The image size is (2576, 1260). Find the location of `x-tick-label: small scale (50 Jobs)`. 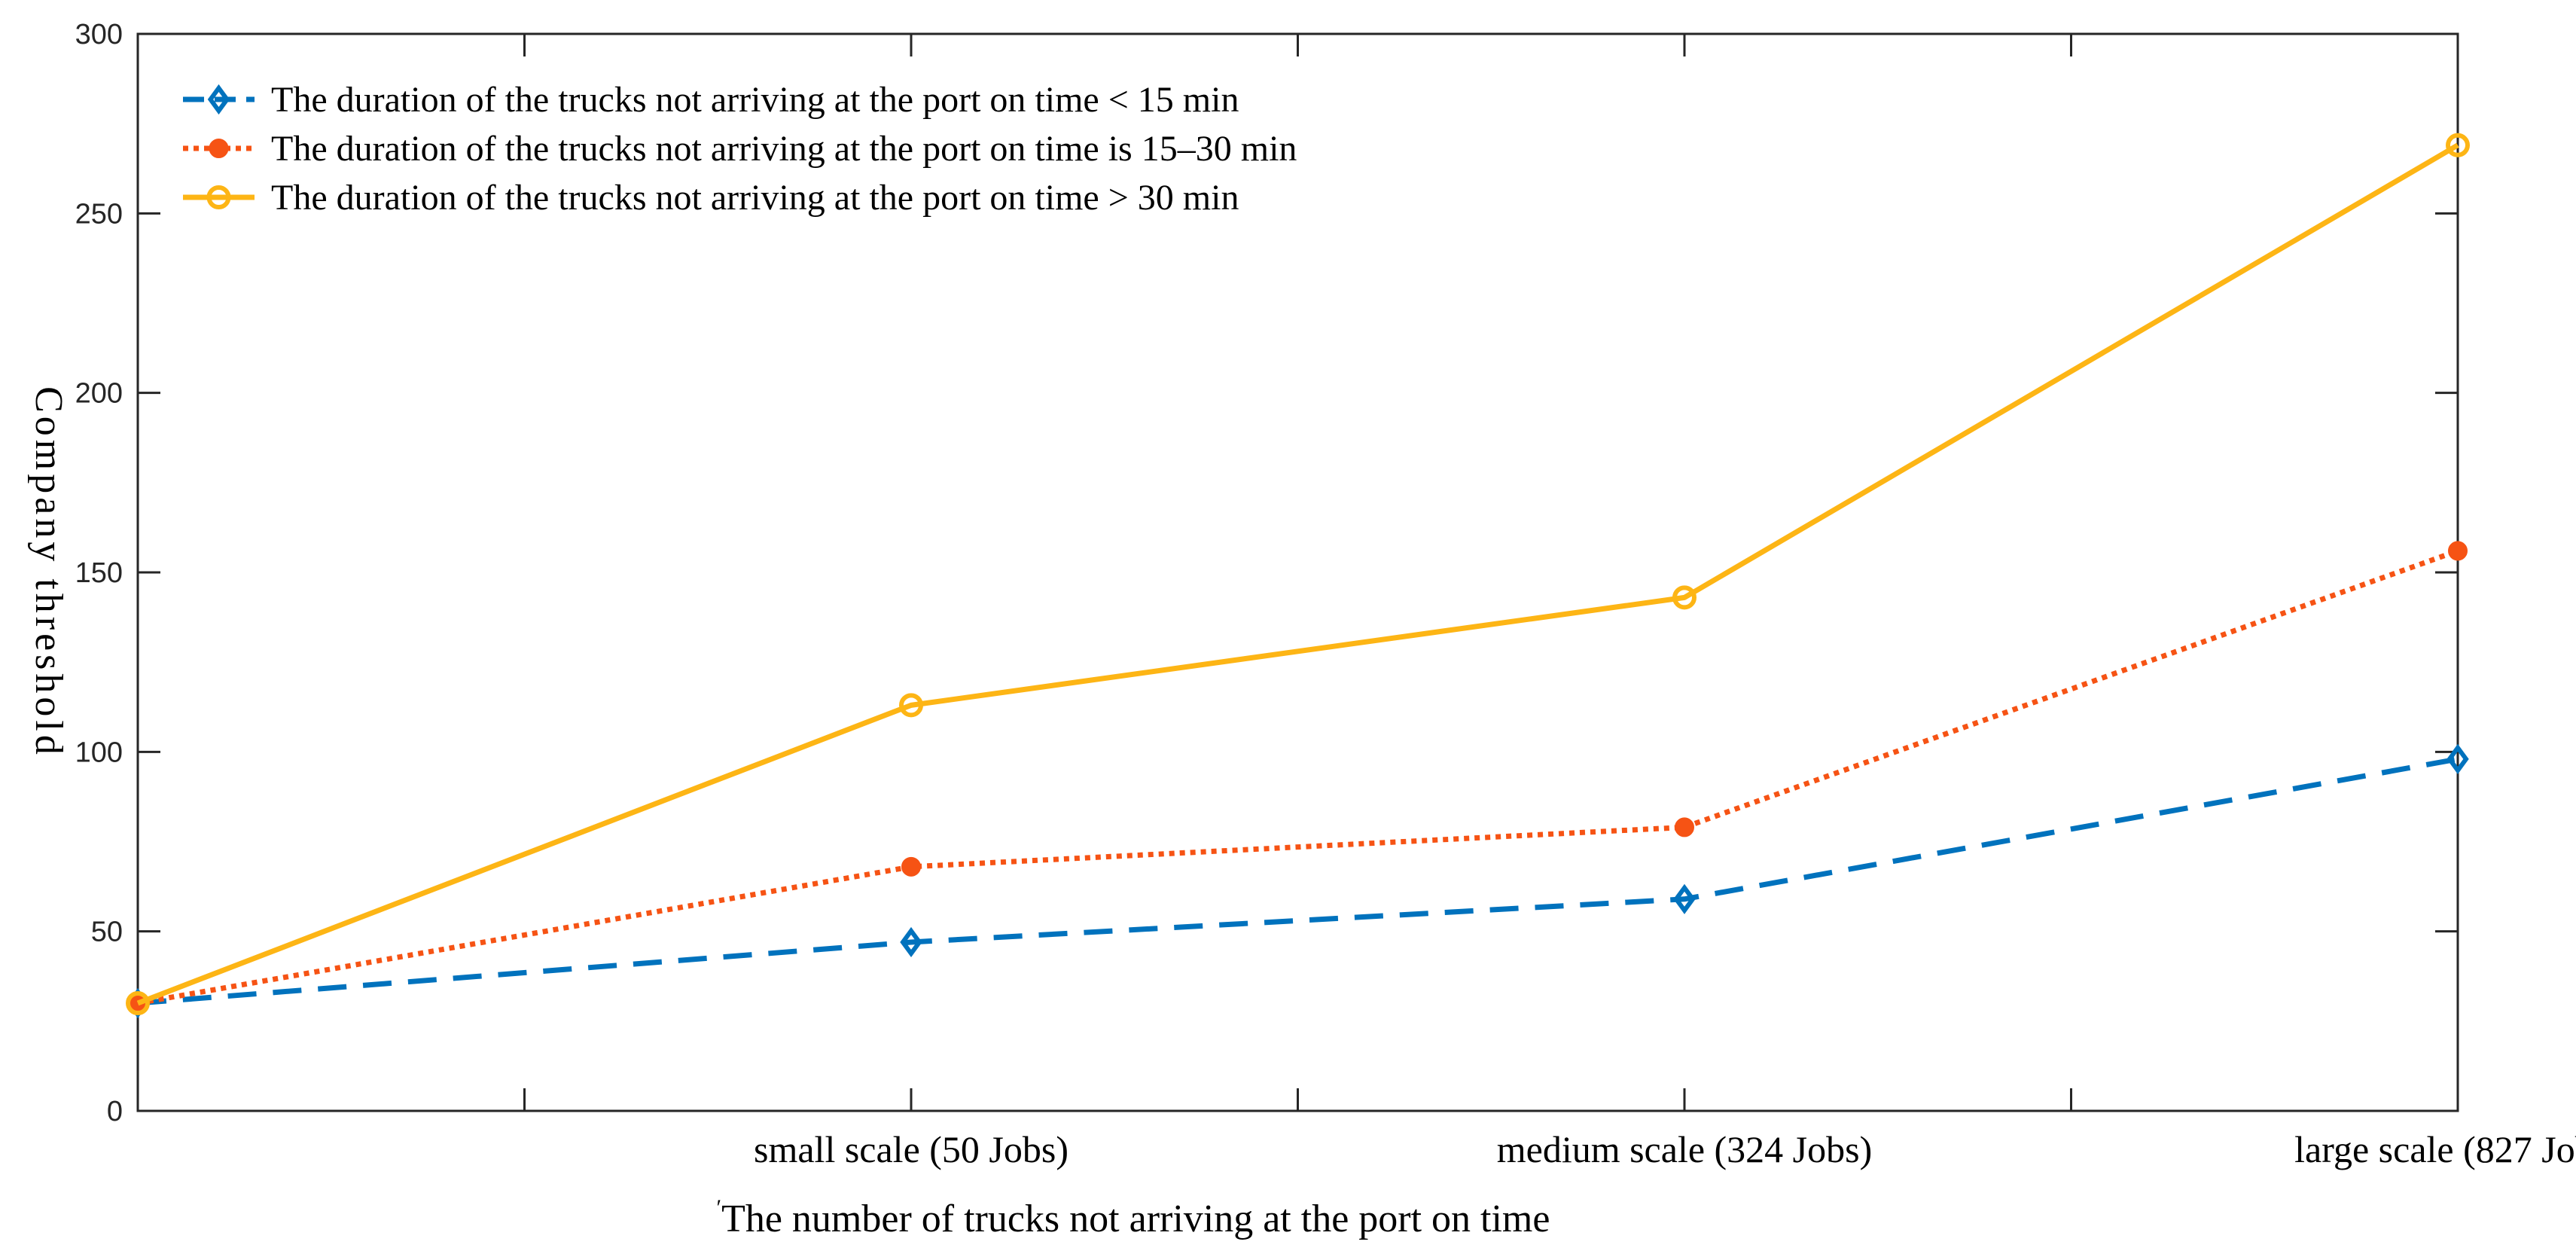

x-tick-label: small scale (50 Jobs) is located at coordinates (911, 1149).